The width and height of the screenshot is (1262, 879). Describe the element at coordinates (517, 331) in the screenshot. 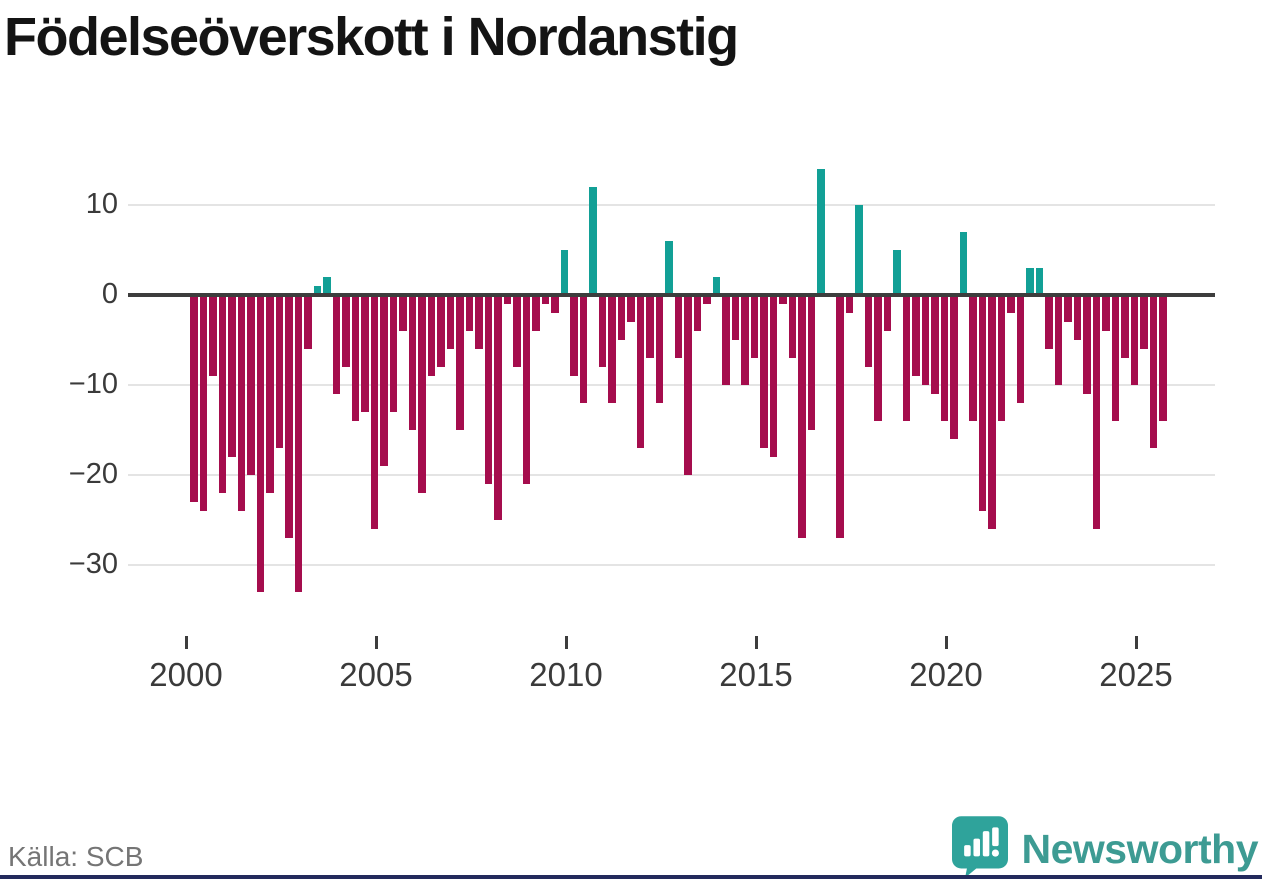

I see `bar-2008-q3` at that location.